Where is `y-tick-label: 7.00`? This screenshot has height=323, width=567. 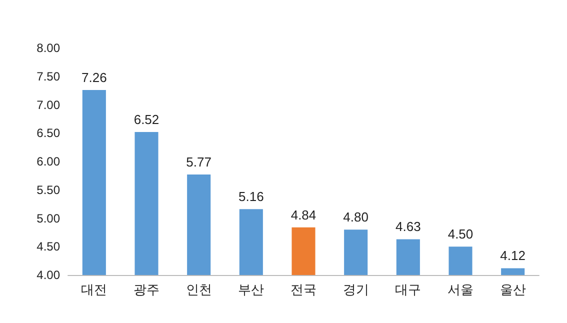 y-tick-label: 7.00 is located at coordinates (48, 105).